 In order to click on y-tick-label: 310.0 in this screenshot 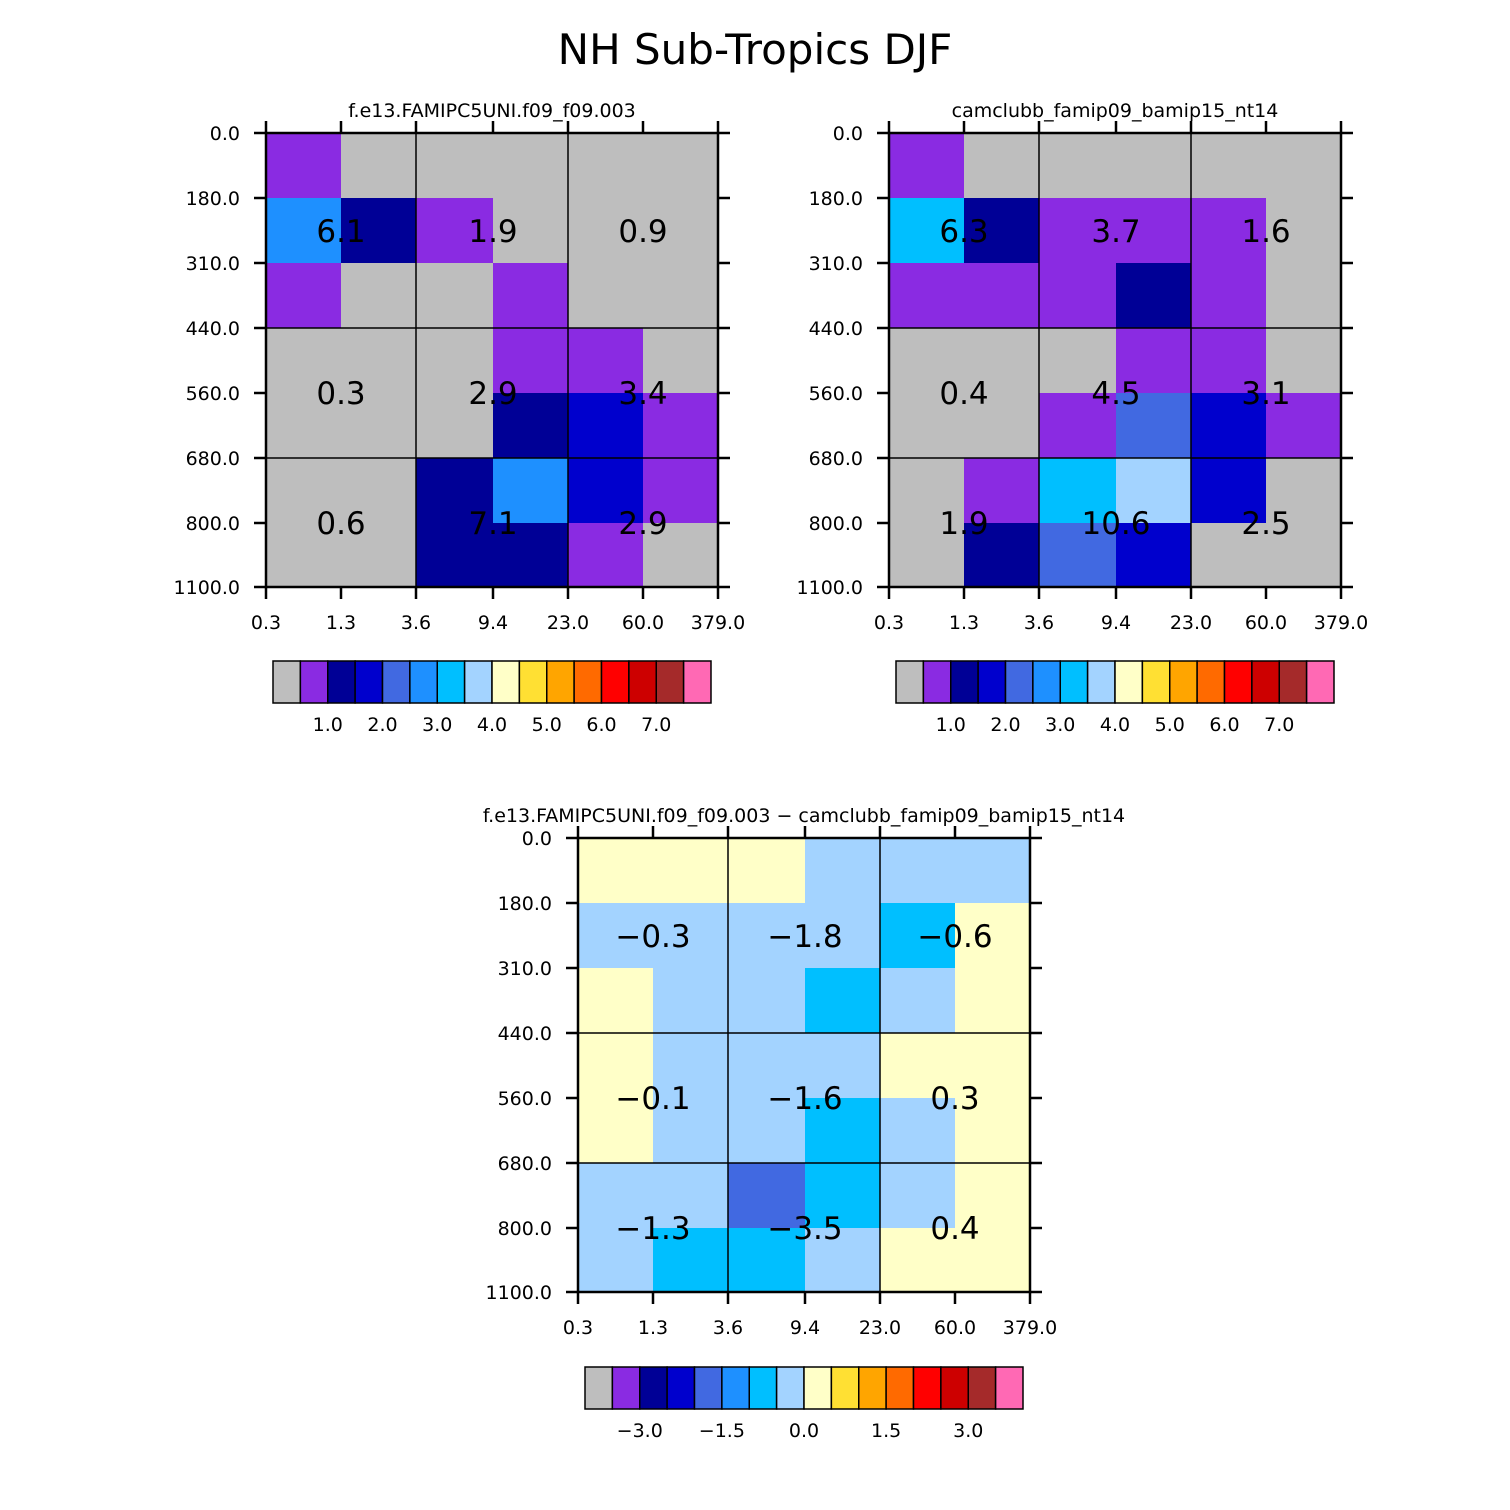, I will do `click(525, 969)`.